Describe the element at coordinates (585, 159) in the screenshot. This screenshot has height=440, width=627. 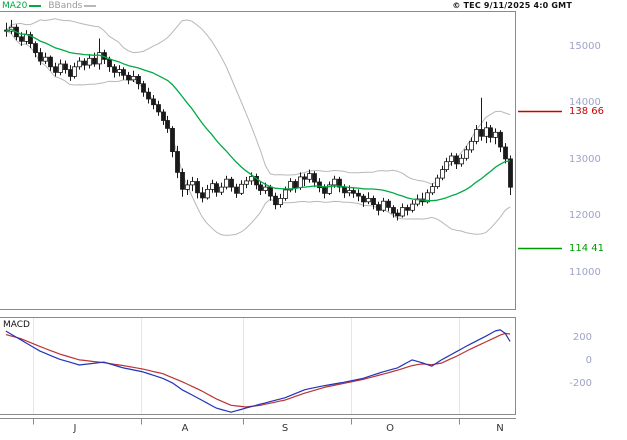
I see `price-tick-13000: 13000` at that location.